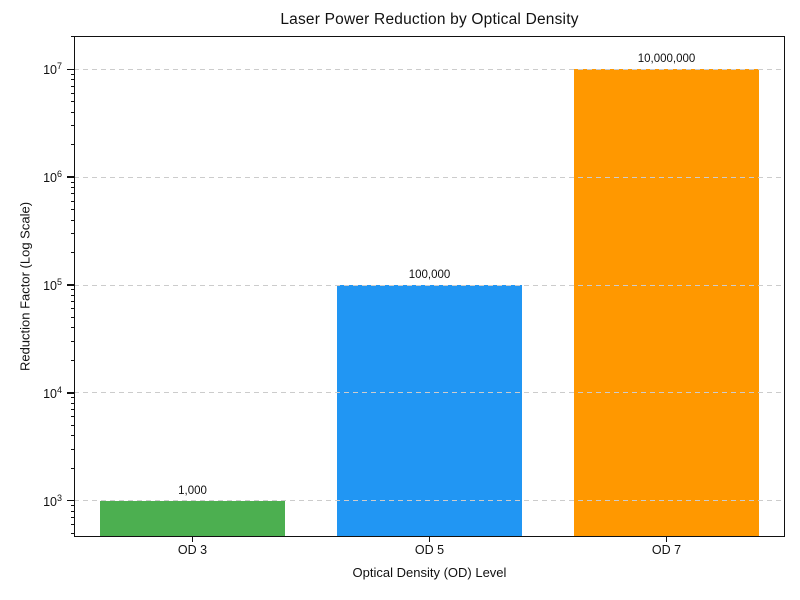 This screenshot has height=600, width=800. Describe the element at coordinates (429, 550) in the screenshot. I see `x-tick-label: OD 5` at that location.